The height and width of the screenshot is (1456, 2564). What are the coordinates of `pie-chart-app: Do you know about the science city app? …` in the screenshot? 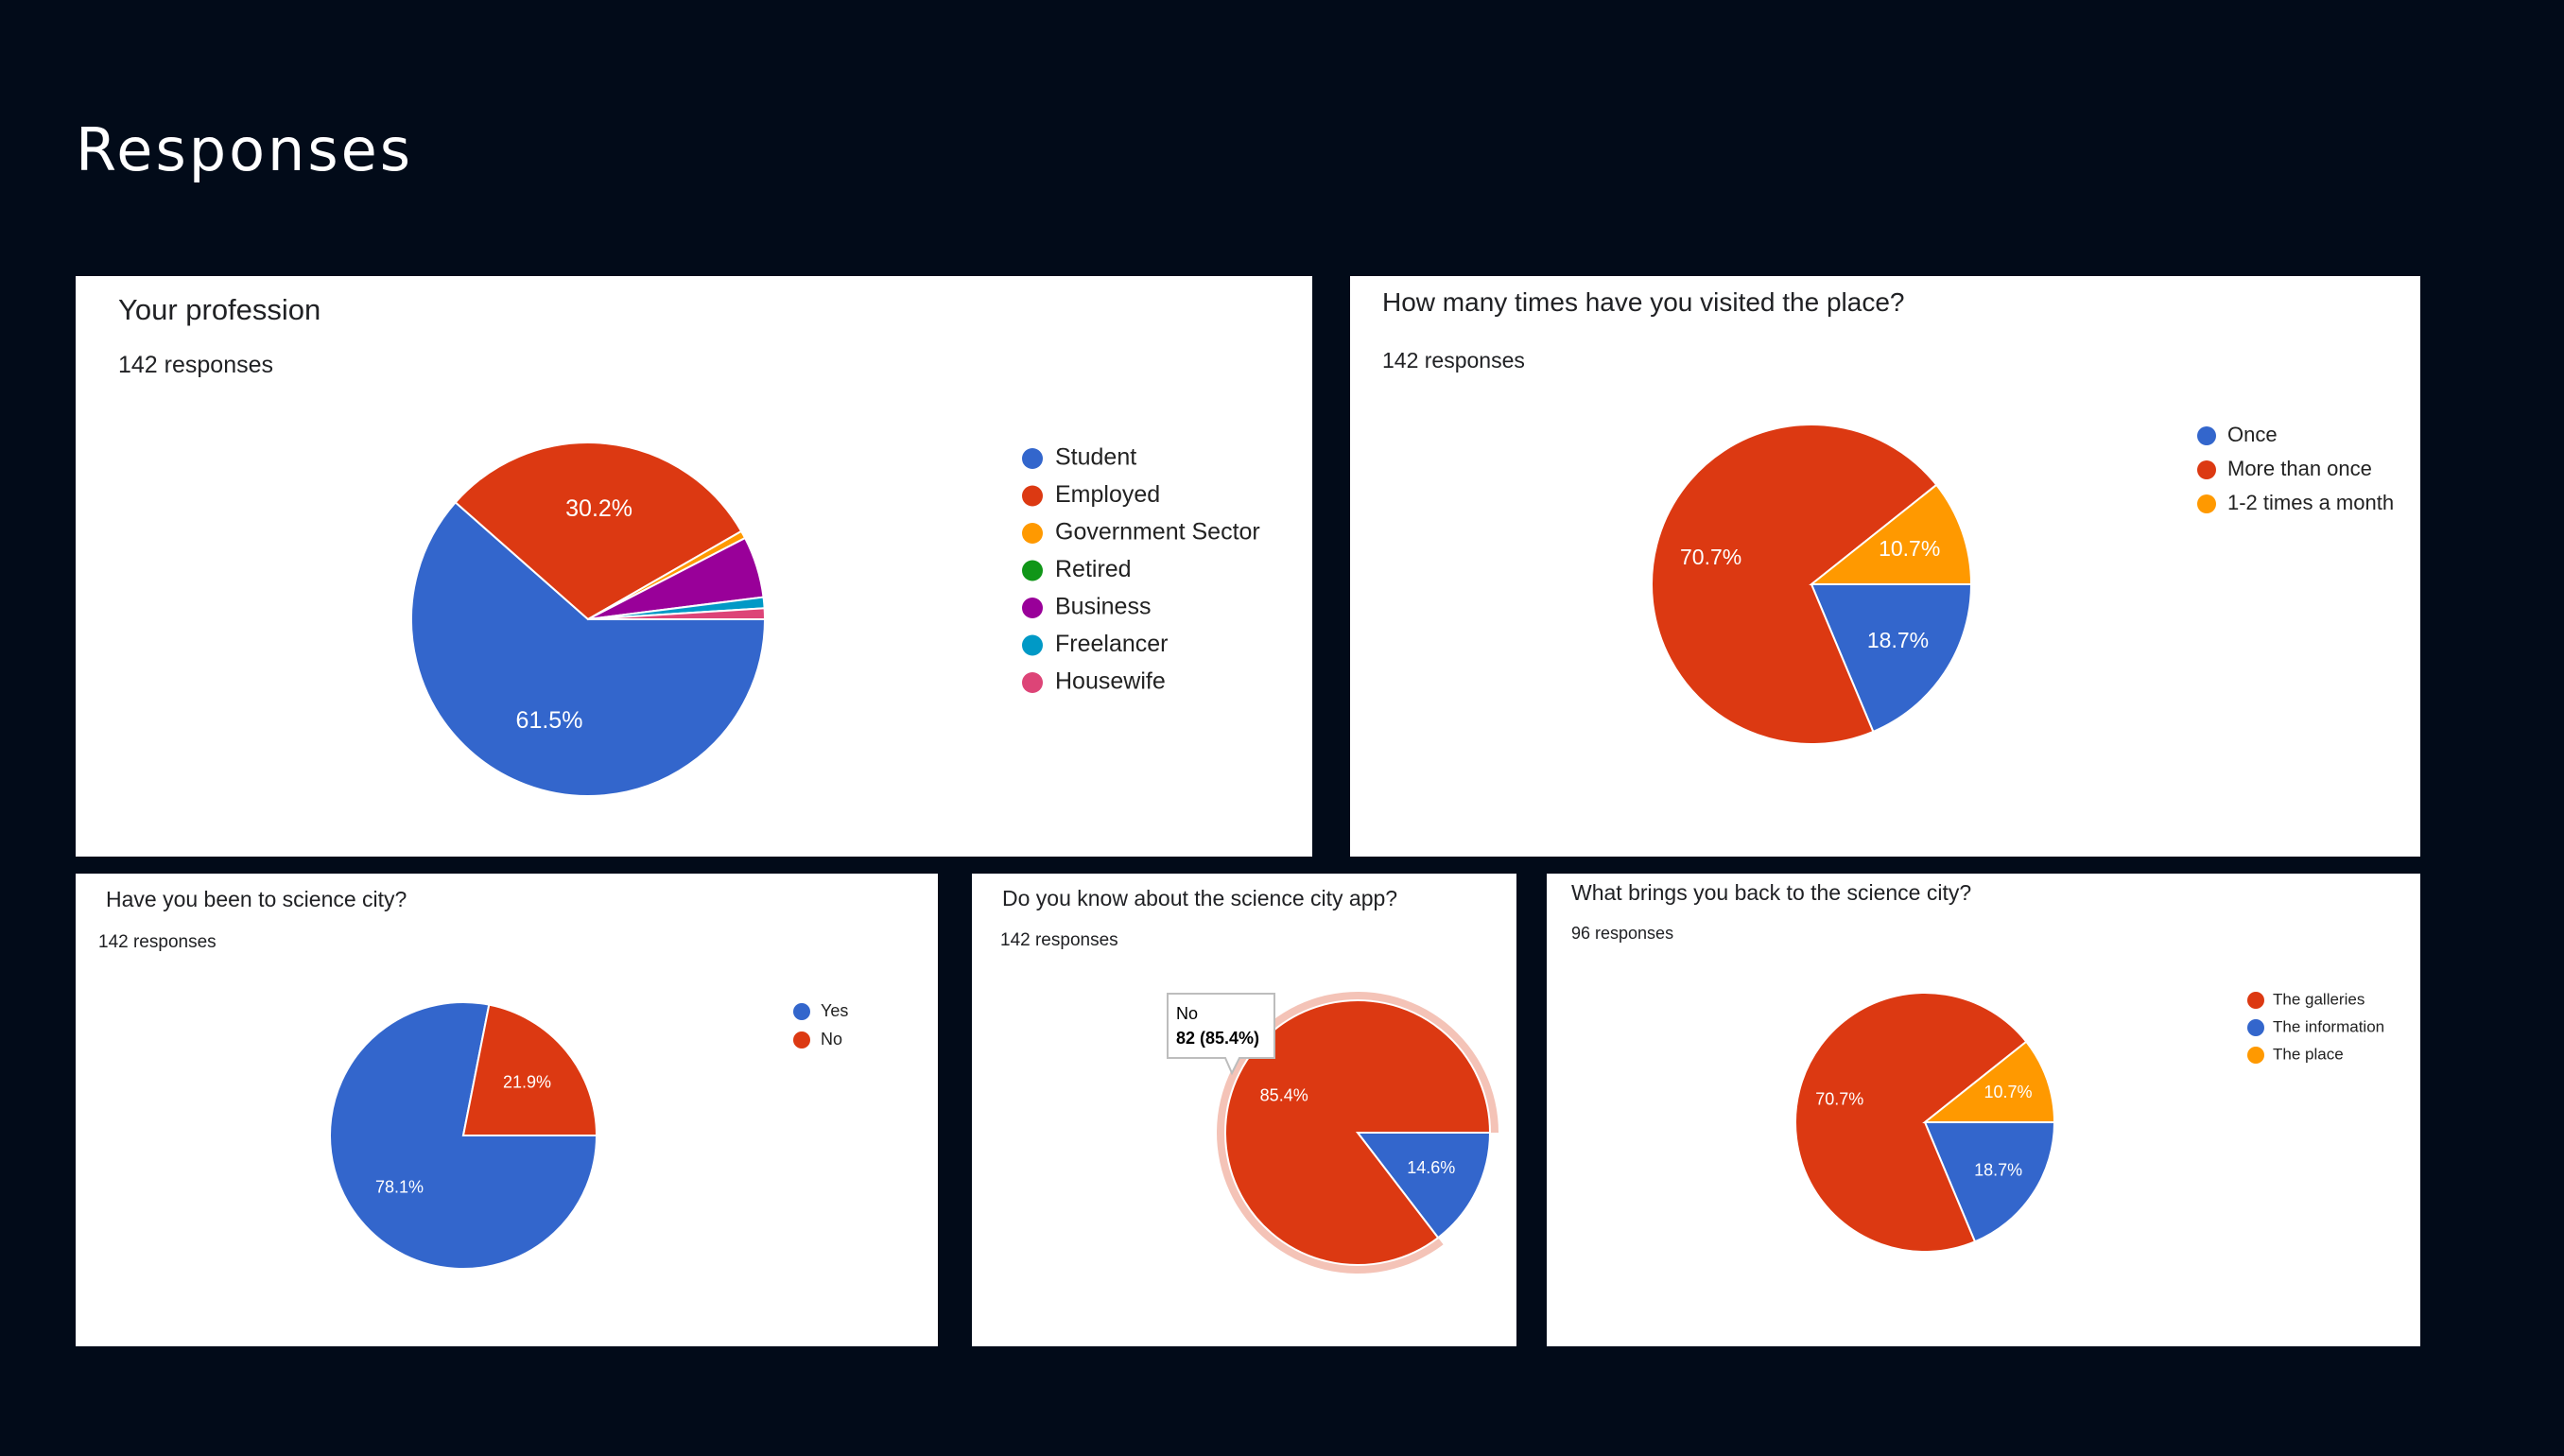 It's located at (1249, 1080).